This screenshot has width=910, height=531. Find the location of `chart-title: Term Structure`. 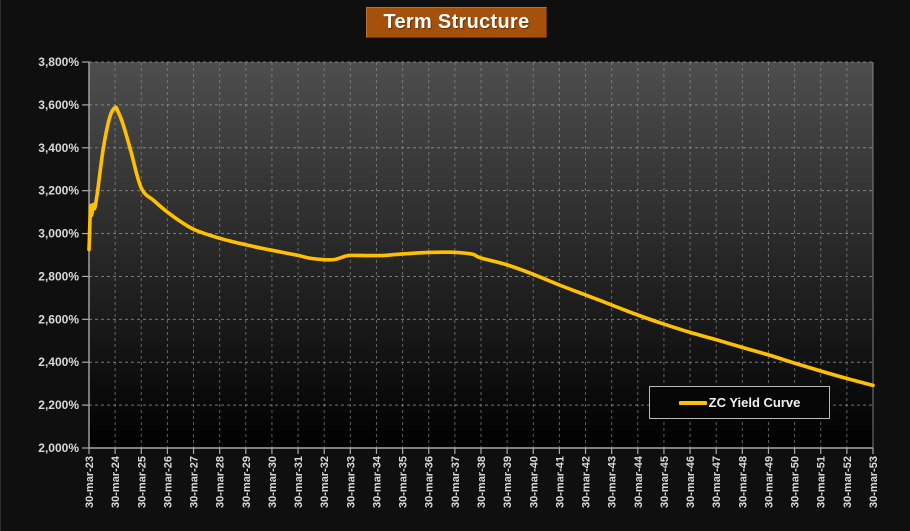

chart-title: Term Structure is located at coordinates (456, 22).